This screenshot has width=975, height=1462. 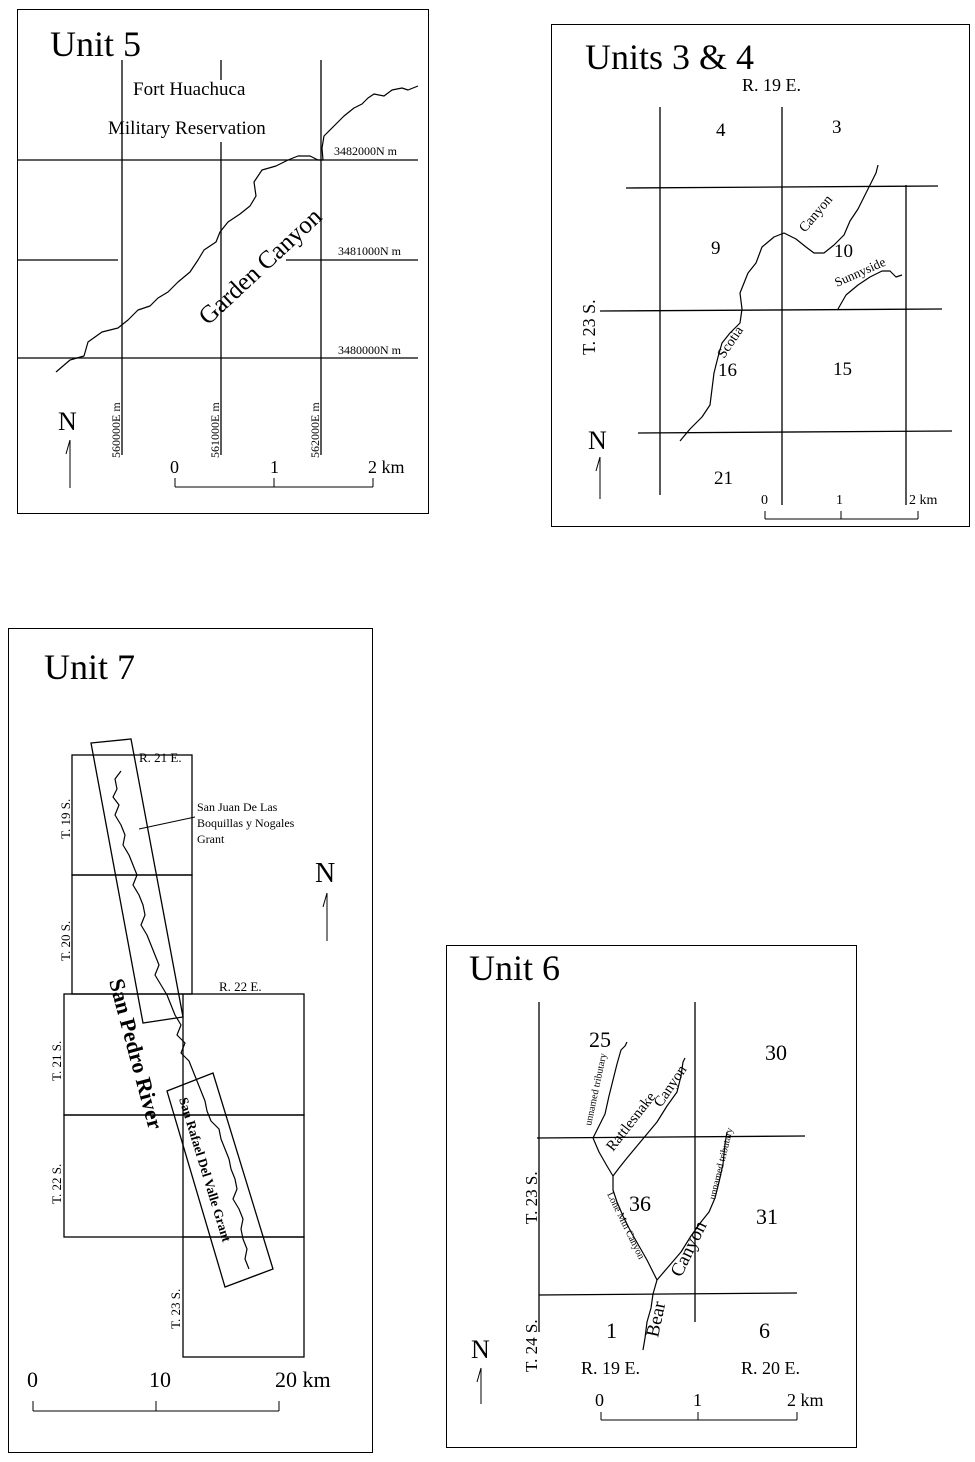 I want to click on units34-canyon-label: Canyon, so click(x=816, y=214).